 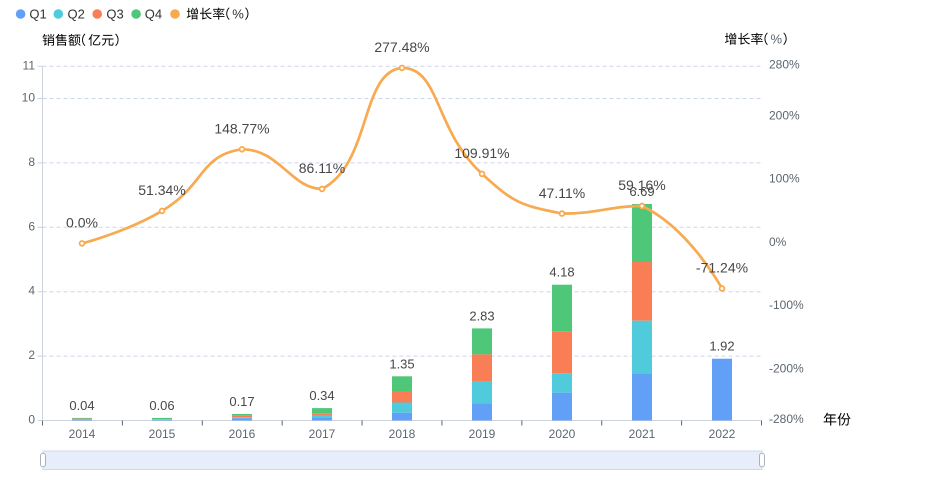 What do you see at coordinates (81, 405) in the screenshot?
I see `svg-text: 0.04` at bounding box center [81, 405].